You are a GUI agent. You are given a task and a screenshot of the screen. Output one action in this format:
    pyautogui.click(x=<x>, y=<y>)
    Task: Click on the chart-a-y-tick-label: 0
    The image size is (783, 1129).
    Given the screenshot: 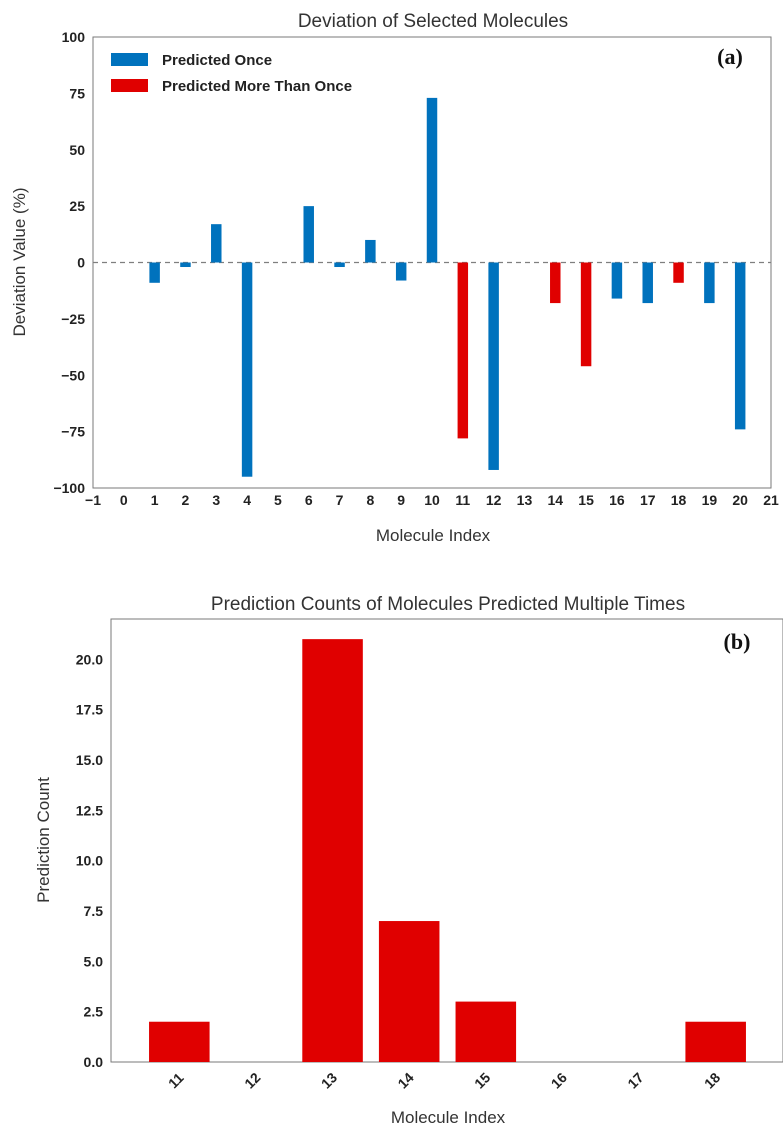 What is the action you would take?
    pyautogui.click(x=81, y=263)
    